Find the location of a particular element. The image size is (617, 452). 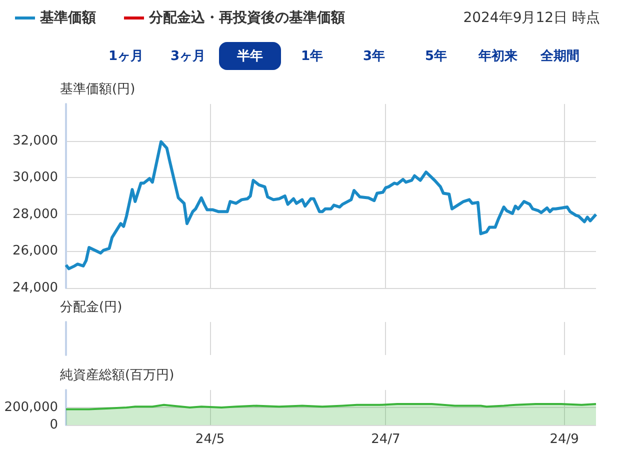

text: 全期間 is located at coordinates (560, 57).